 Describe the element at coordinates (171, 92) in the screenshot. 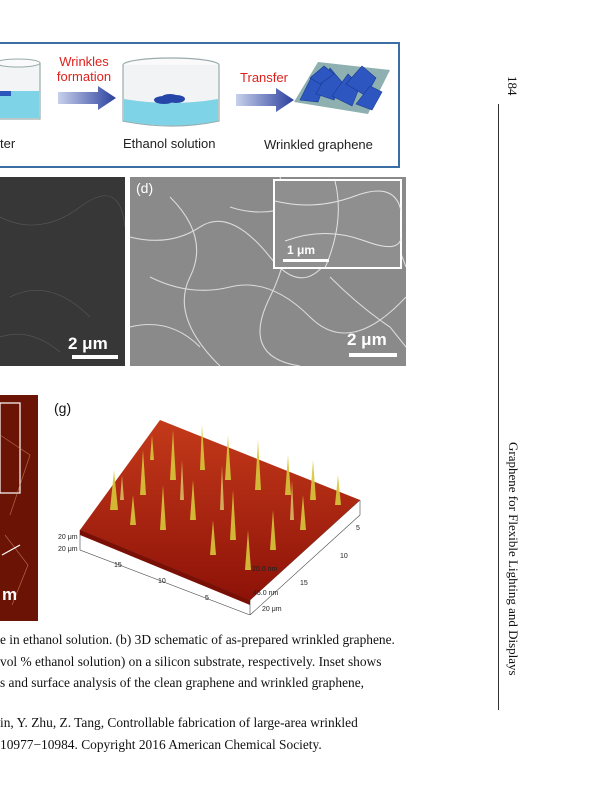

I see `beaker-ethanol-image` at that location.